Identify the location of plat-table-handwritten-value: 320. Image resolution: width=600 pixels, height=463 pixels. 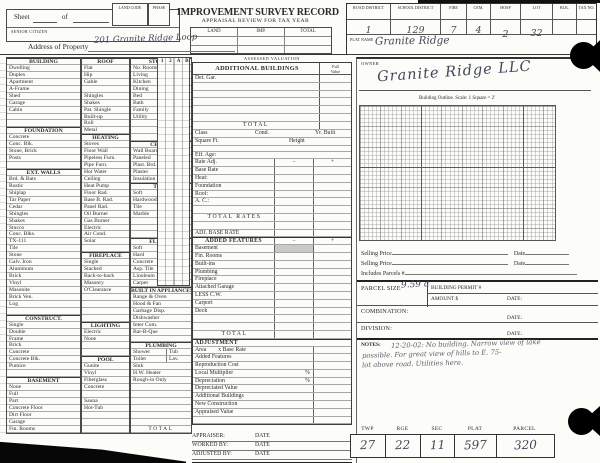
(525, 445).